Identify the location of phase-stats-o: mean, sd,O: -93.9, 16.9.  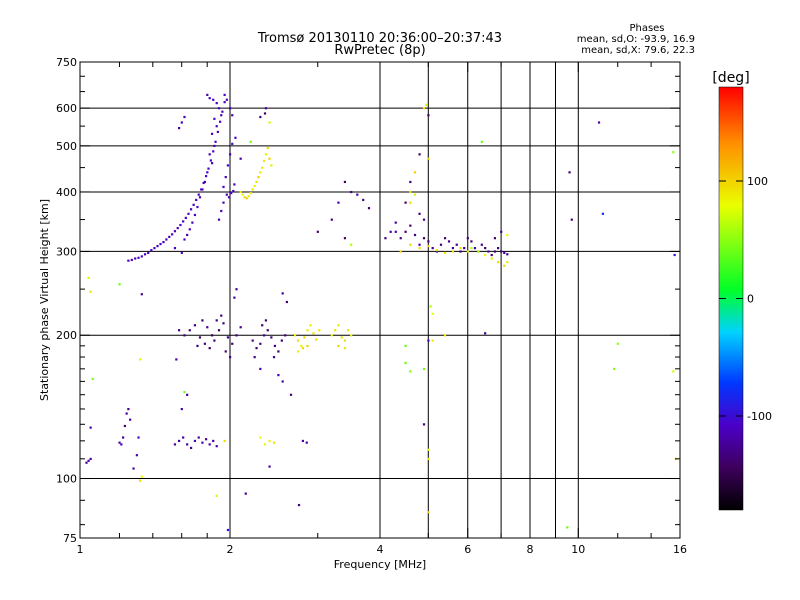
(636, 39).